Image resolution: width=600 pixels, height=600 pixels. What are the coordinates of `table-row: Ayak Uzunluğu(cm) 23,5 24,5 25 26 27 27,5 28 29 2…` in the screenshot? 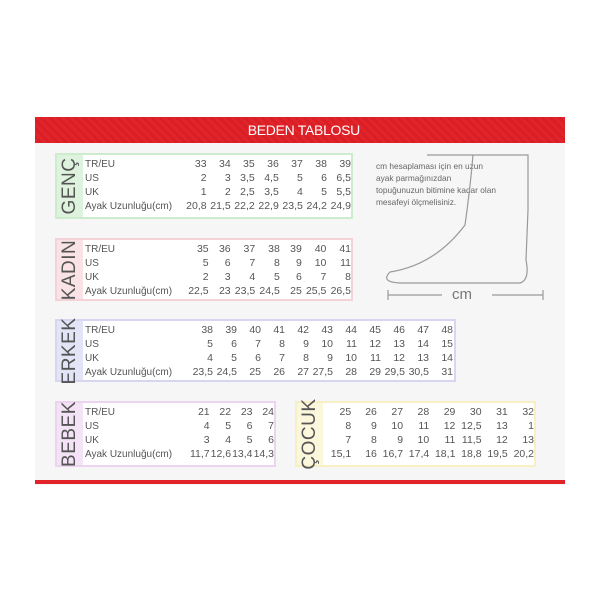 It's located at (269, 372).